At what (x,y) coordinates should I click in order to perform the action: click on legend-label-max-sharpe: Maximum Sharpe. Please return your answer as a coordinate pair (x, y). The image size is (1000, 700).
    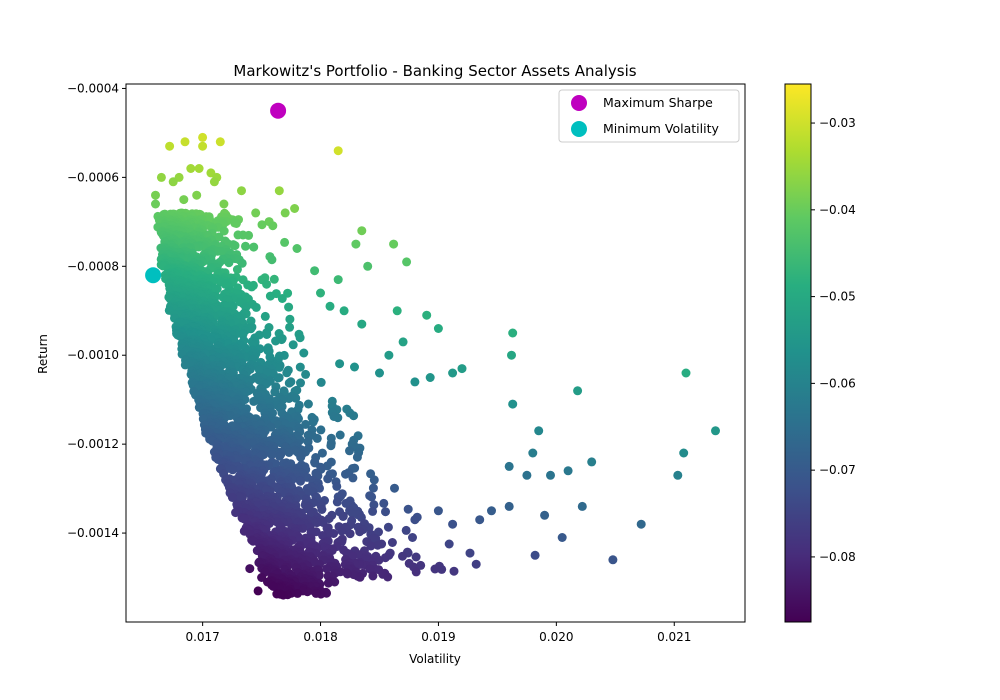
    Looking at the image, I should click on (658, 102).